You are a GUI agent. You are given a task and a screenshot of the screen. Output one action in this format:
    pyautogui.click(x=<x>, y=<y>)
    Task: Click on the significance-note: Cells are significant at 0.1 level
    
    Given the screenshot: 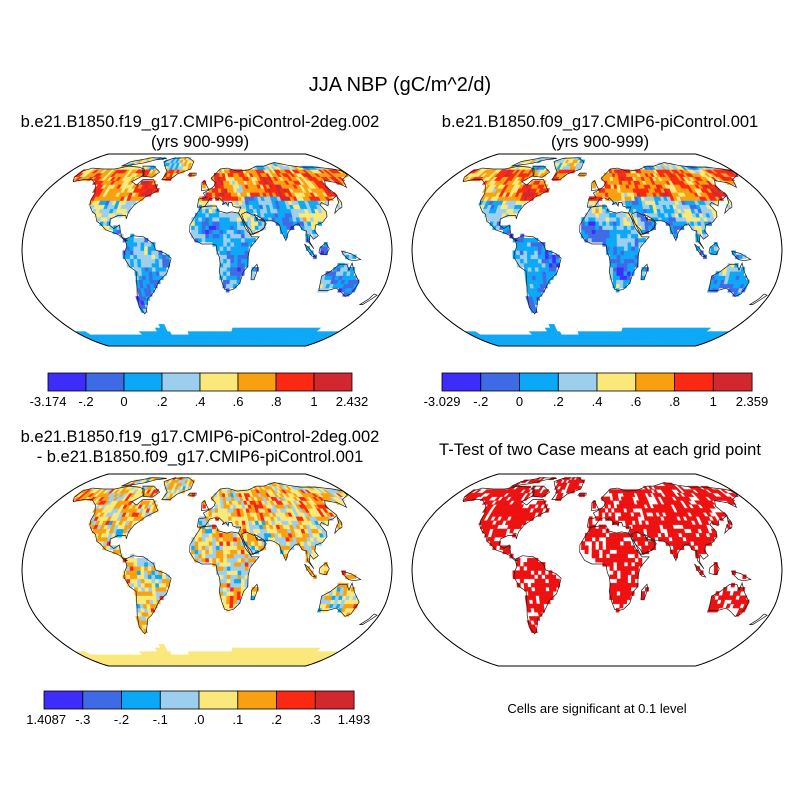 What is the action you would take?
    pyautogui.click(x=597, y=708)
    